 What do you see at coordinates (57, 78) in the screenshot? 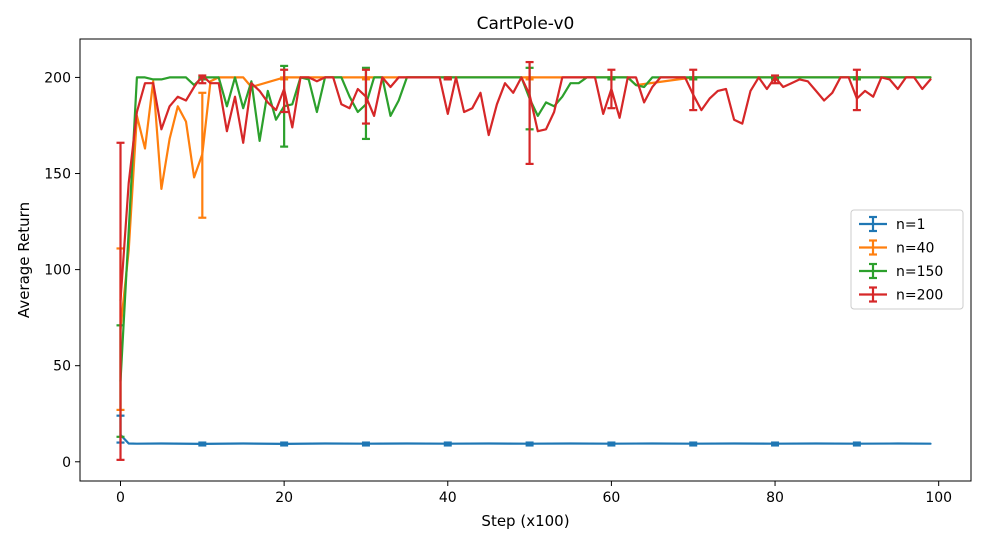
I see `y-tick-label: 200` at bounding box center [57, 78].